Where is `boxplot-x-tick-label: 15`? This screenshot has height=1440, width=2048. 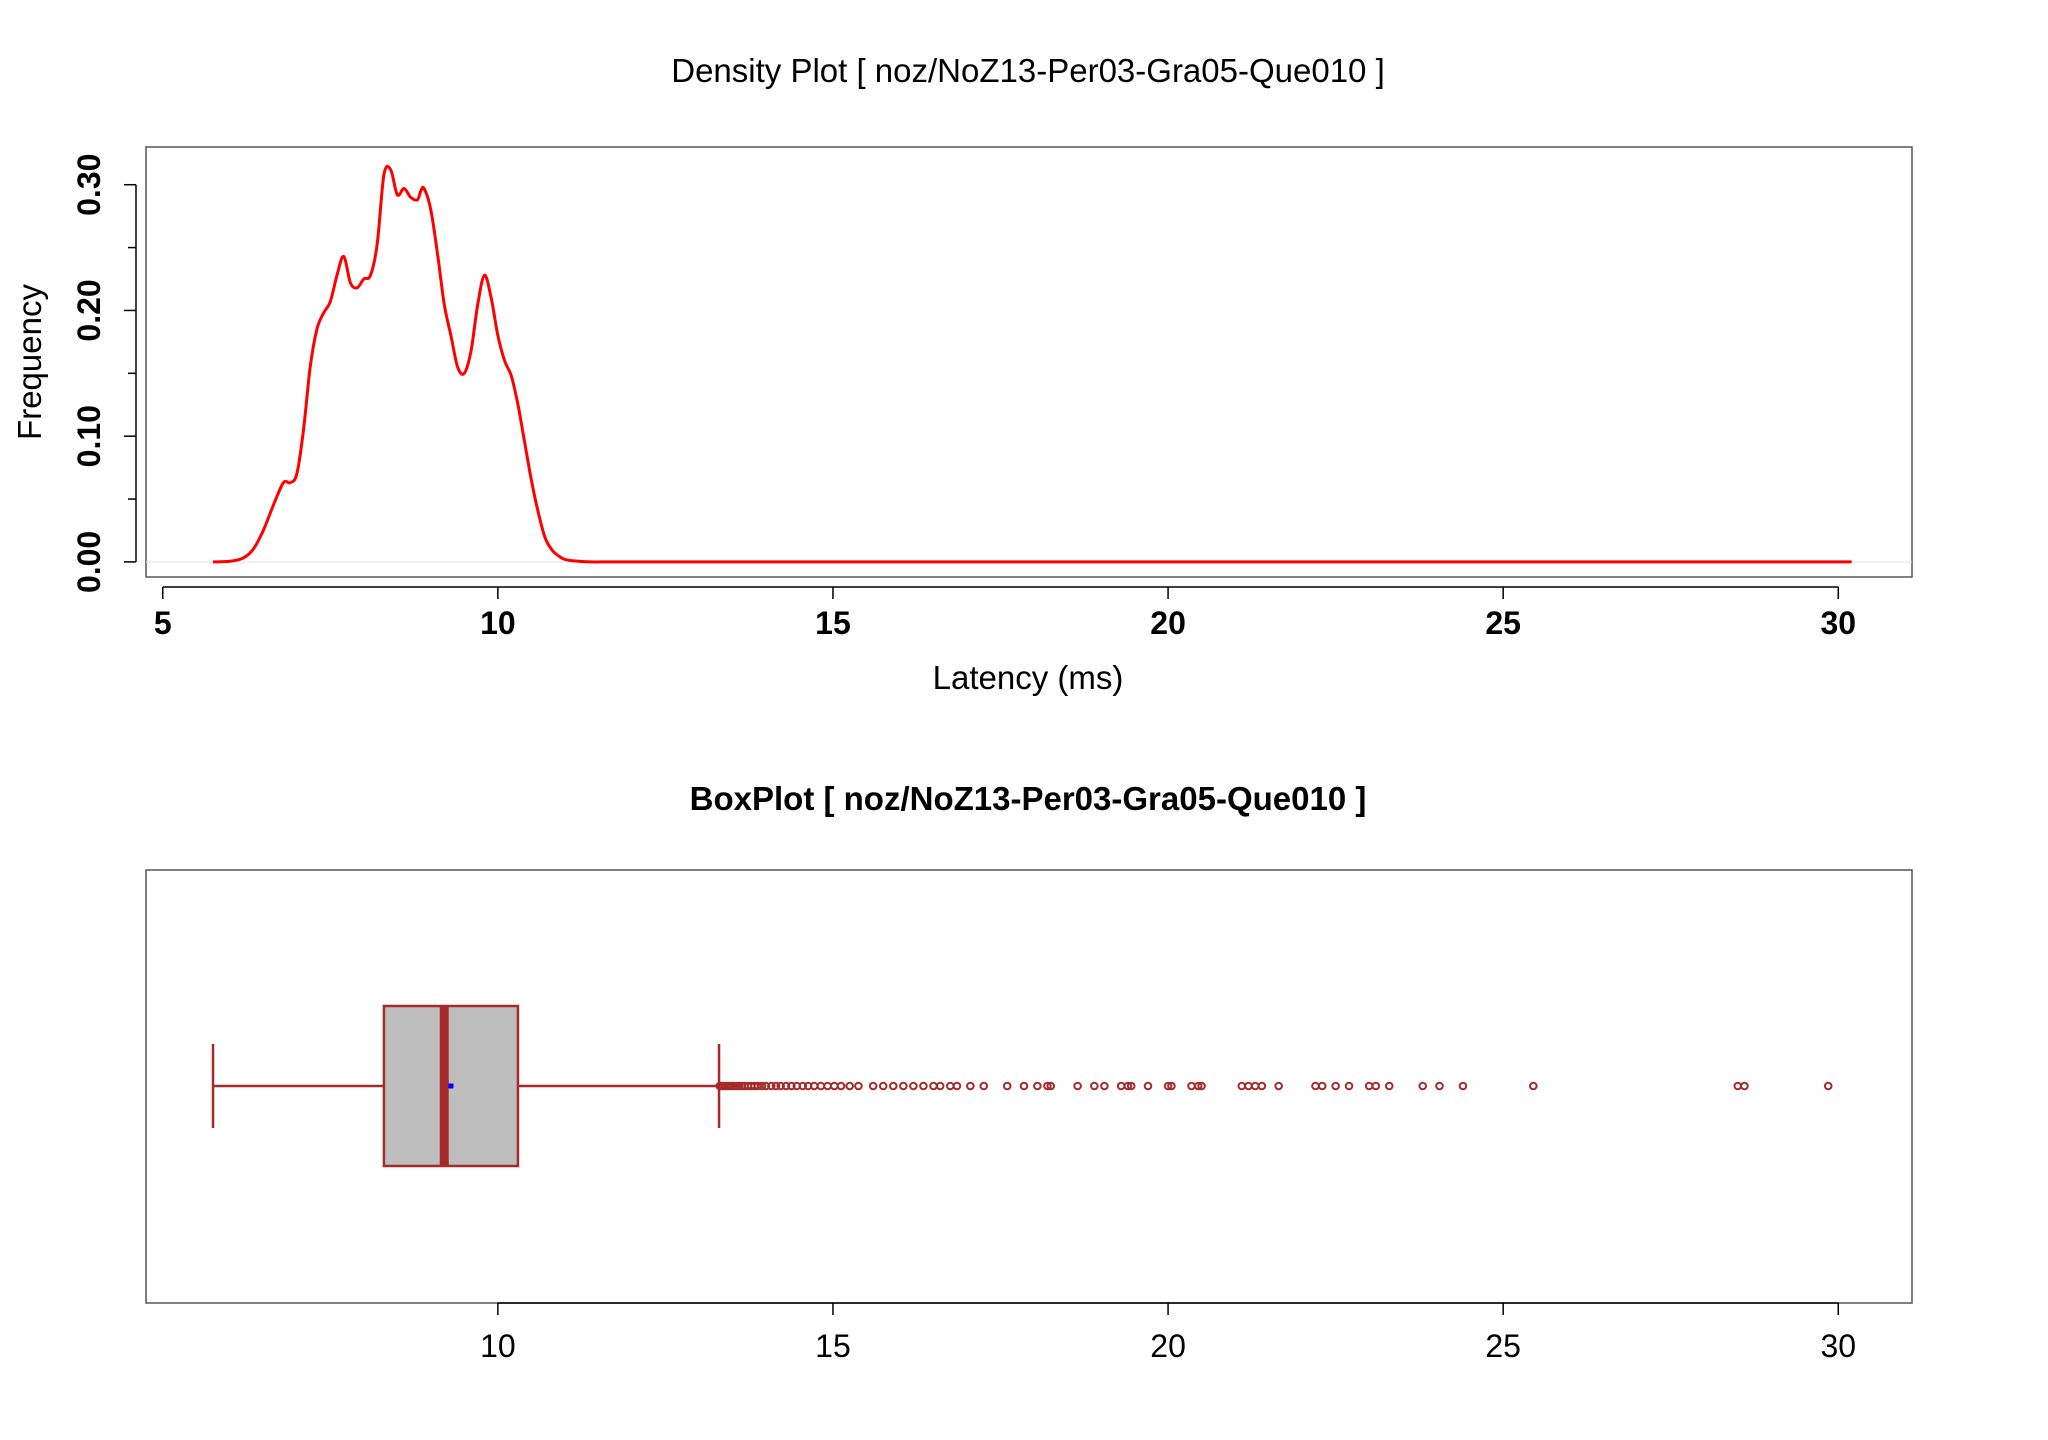 boxplot-x-tick-label: 15 is located at coordinates (833, 1346).